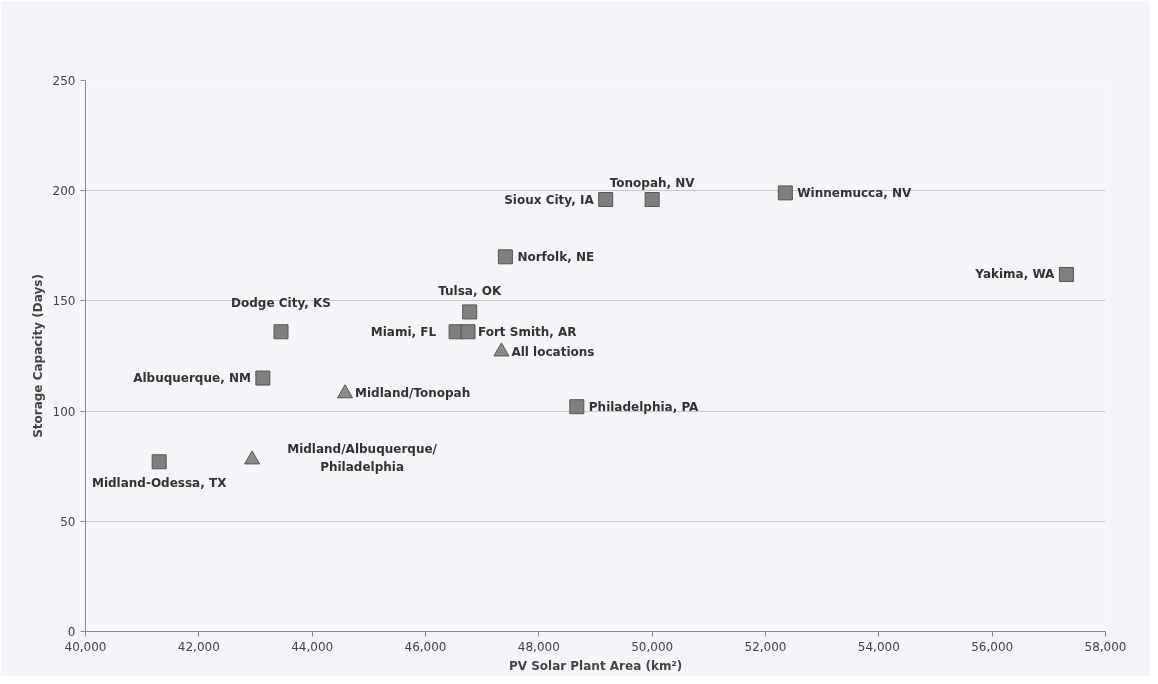  Describe the element at coordinates (470, 290) in the screenshot. I see `annotation: Tulsa, OK` at that location.